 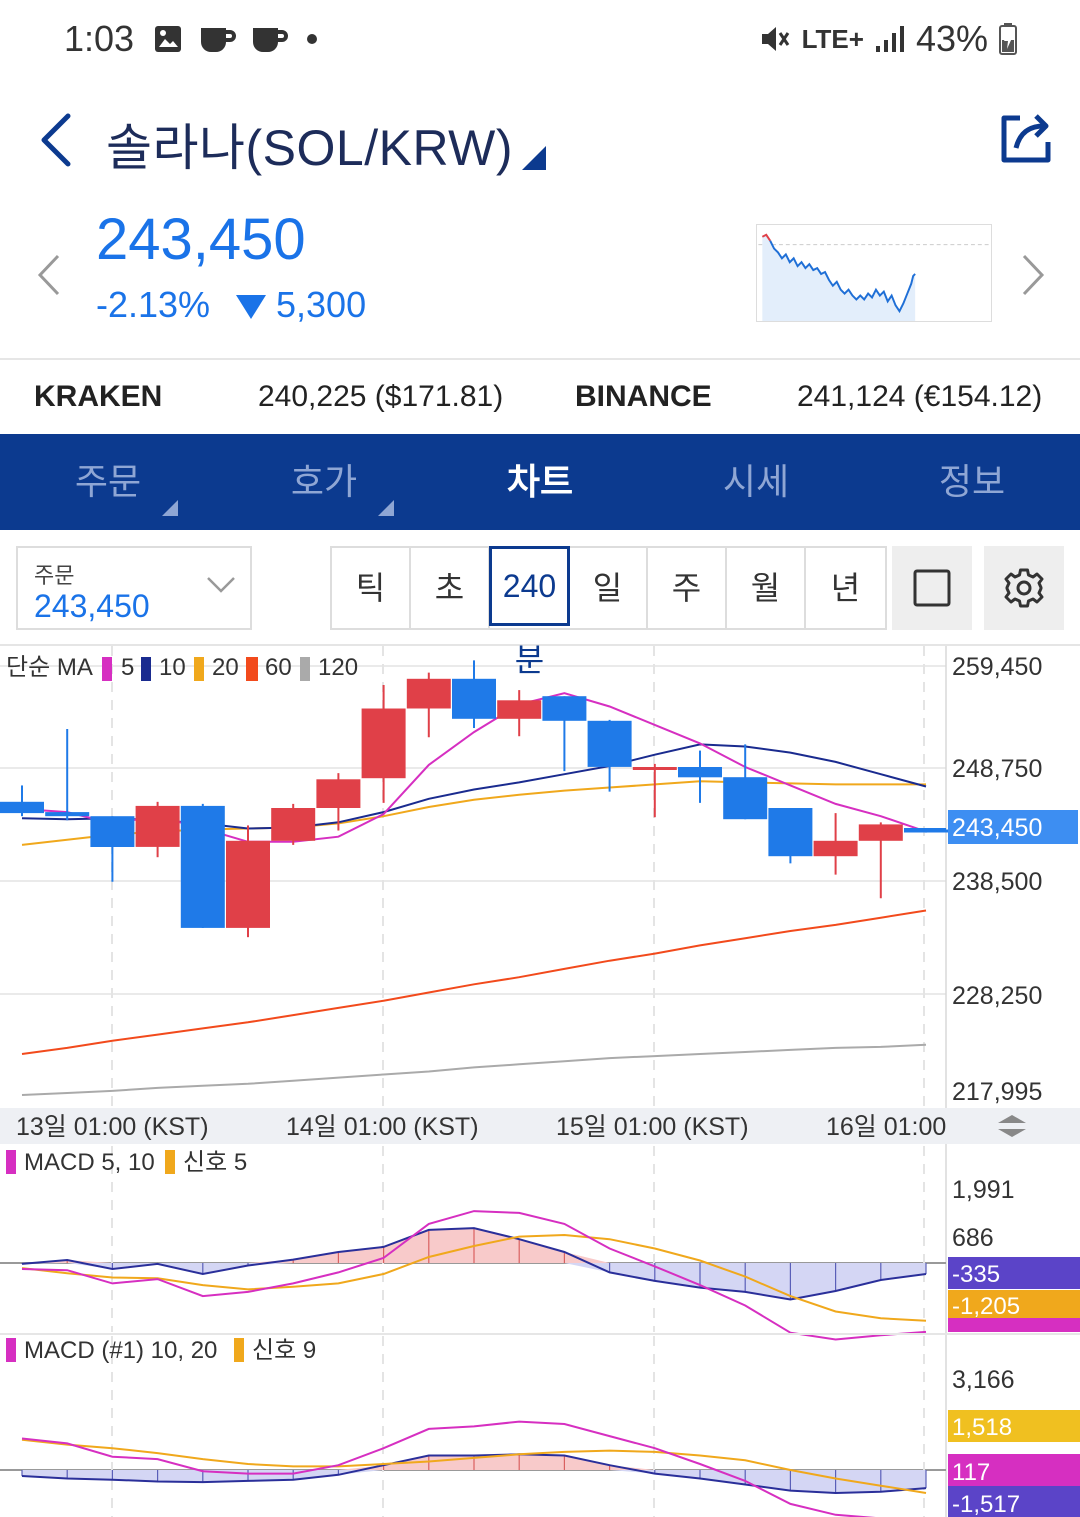 What do you see at coordinates (108, 482) in the screenshot?
I see `tab-order: 주문` at bounding box center [108, 482].